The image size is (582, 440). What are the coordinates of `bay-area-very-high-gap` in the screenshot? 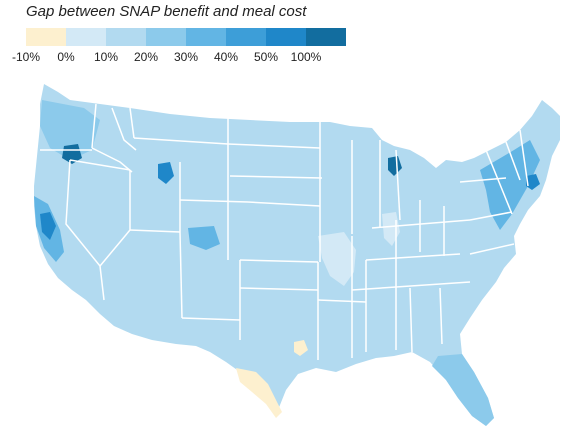 It's located at (48, 226).